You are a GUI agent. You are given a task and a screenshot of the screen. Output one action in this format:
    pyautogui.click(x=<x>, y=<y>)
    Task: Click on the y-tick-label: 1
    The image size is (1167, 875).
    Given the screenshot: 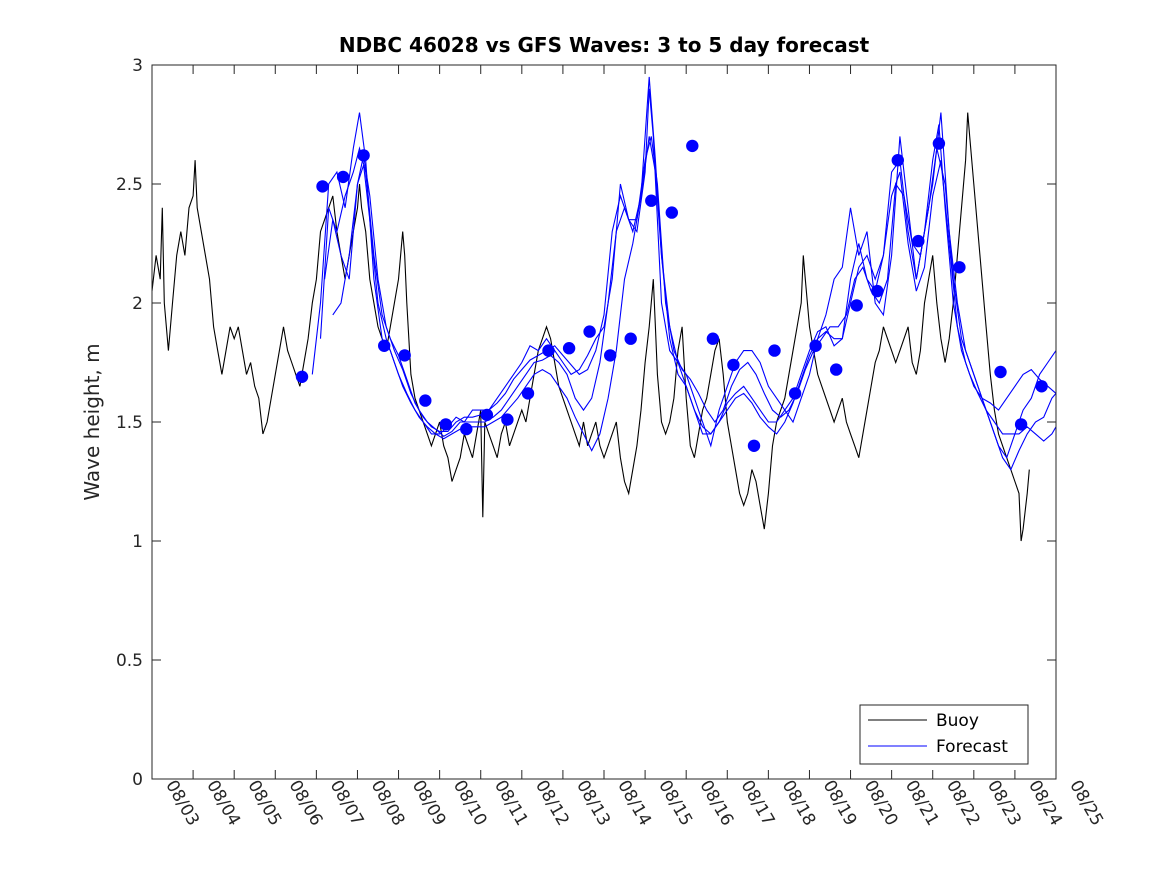 What is the action you would take?
    pyautogui.click(x=137, y=542)
    